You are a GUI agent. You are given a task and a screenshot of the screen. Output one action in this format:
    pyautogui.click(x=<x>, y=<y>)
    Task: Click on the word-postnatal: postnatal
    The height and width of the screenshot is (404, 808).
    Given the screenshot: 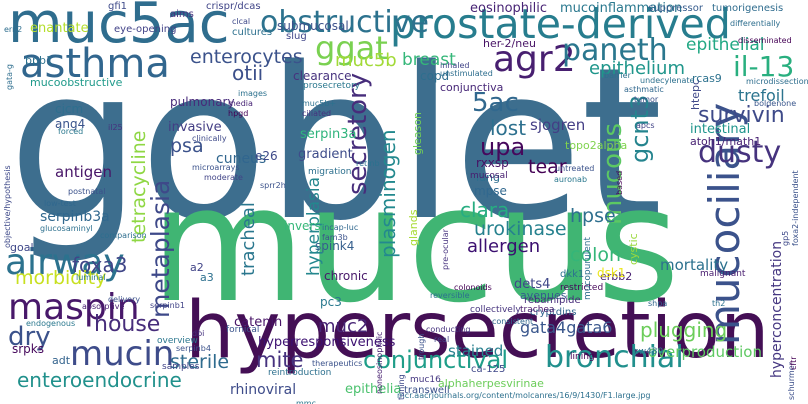 What is the action you would take?
    pyautogui.click(x=87, y=191)
    